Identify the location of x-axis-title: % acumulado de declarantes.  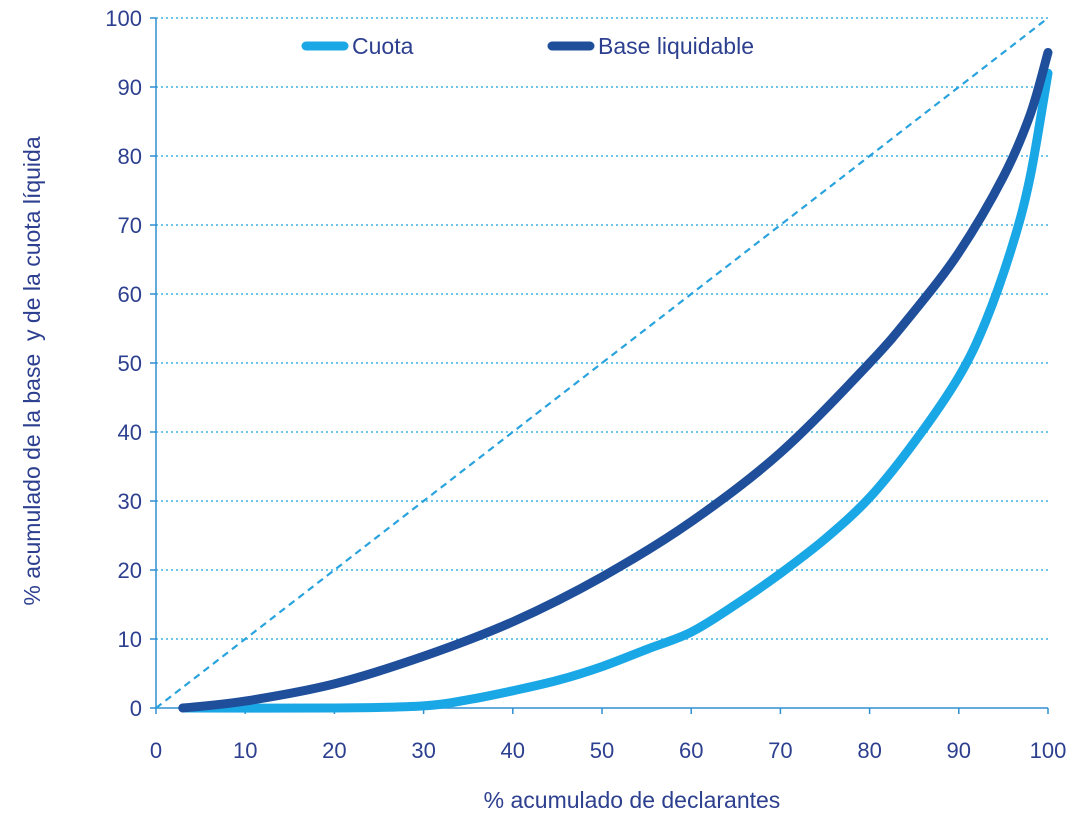
(632, 800).